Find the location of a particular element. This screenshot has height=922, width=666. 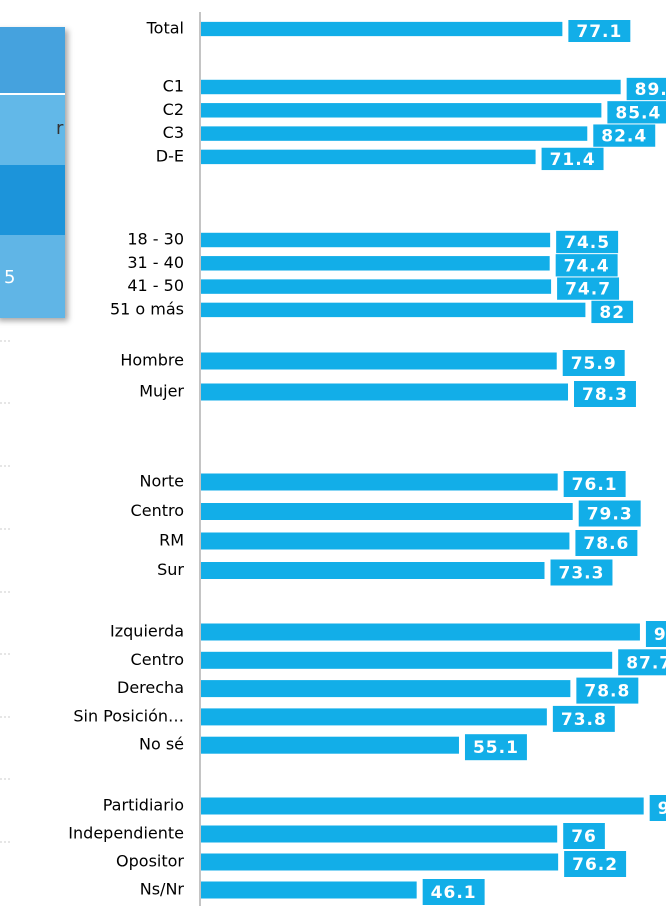

value-label: 74.5 is located at coordinates (587, 243).